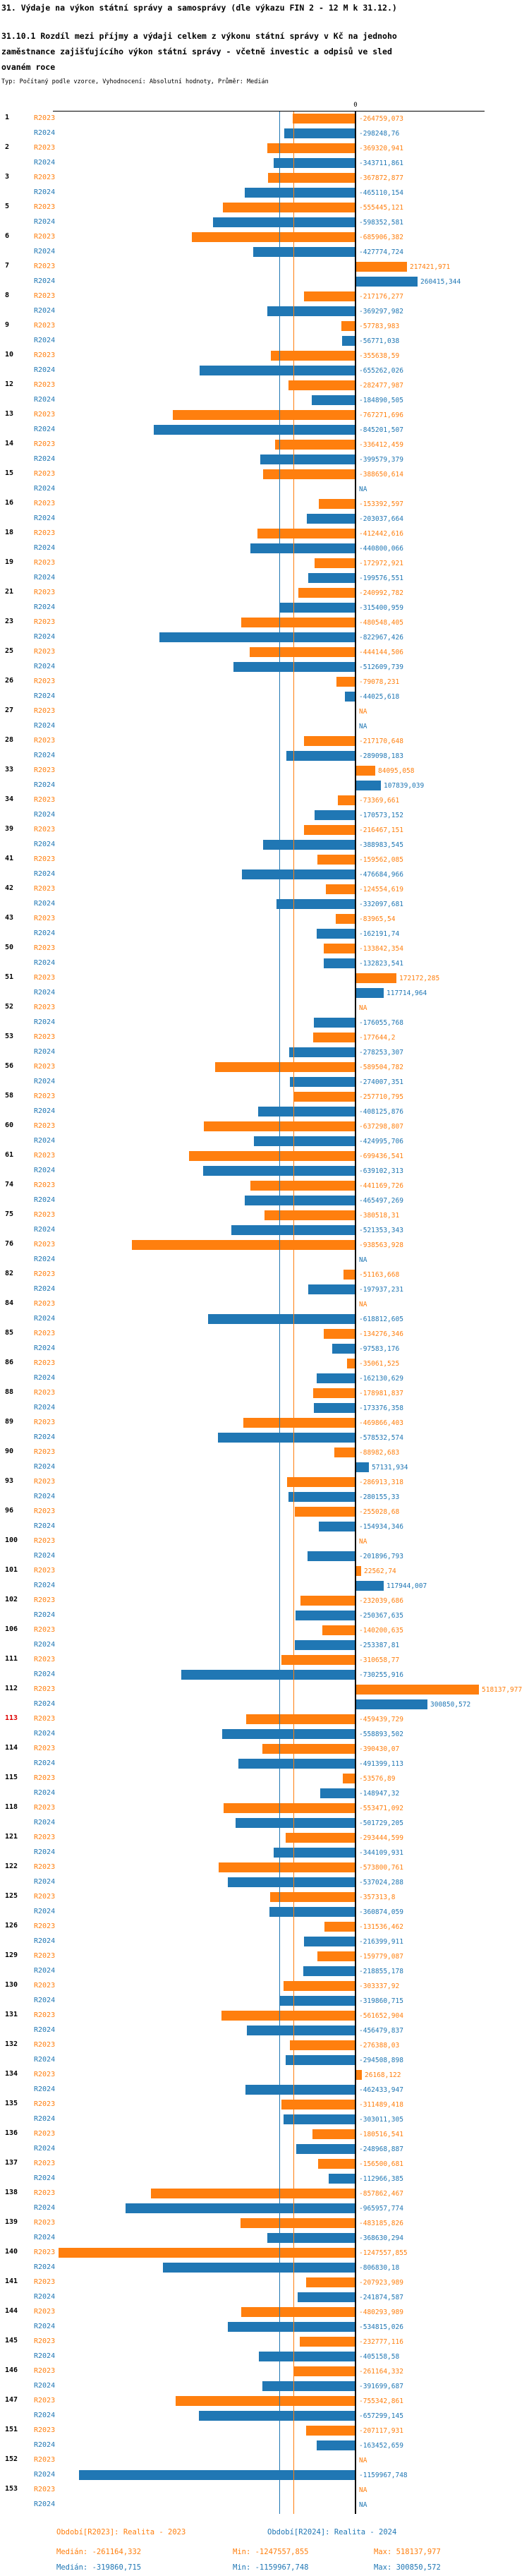  What do you see at coordinates (381, 2090) in the screenshot?
I see `value-label: -462433,947` at bounding box center [381, 2090].